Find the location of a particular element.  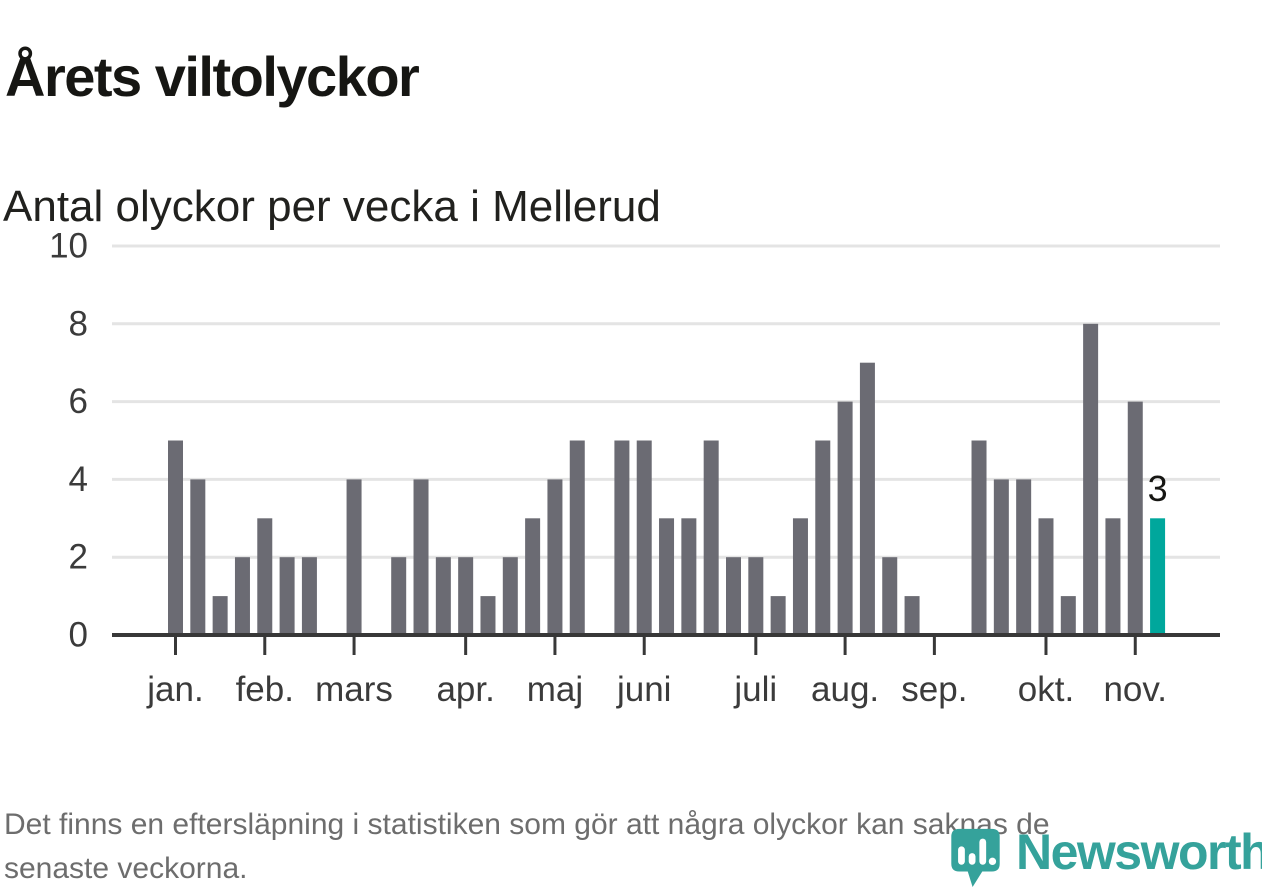

x-axis-tick-label: juli is located at coordinates (755, 689).